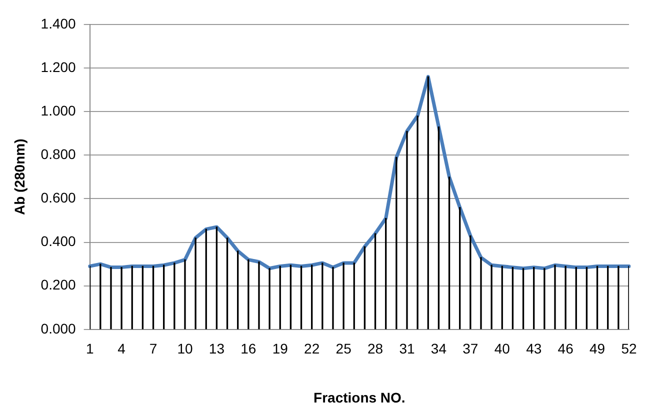 The height and width of the screenshot is (419, 657). I want to click on x-tick-label: 49, so click(597, 348).